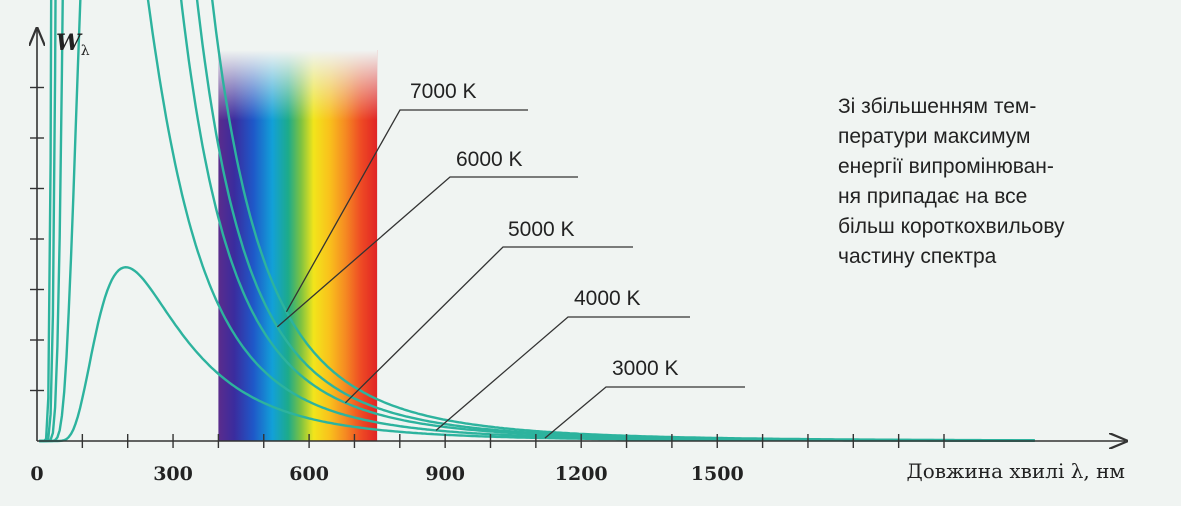 The image size is (1181, 506). What do you see at coordinates (443, 91) in the screenshot?
I see `curve-label-7000k: 7000 K` at bounding box center [443, 91].